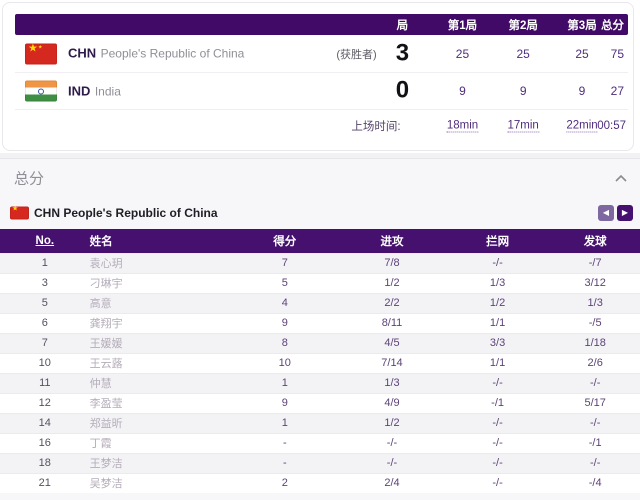 This screenshot has width=640, height=500. I want to click on attack-cell: 4/9, so click(392, 402).